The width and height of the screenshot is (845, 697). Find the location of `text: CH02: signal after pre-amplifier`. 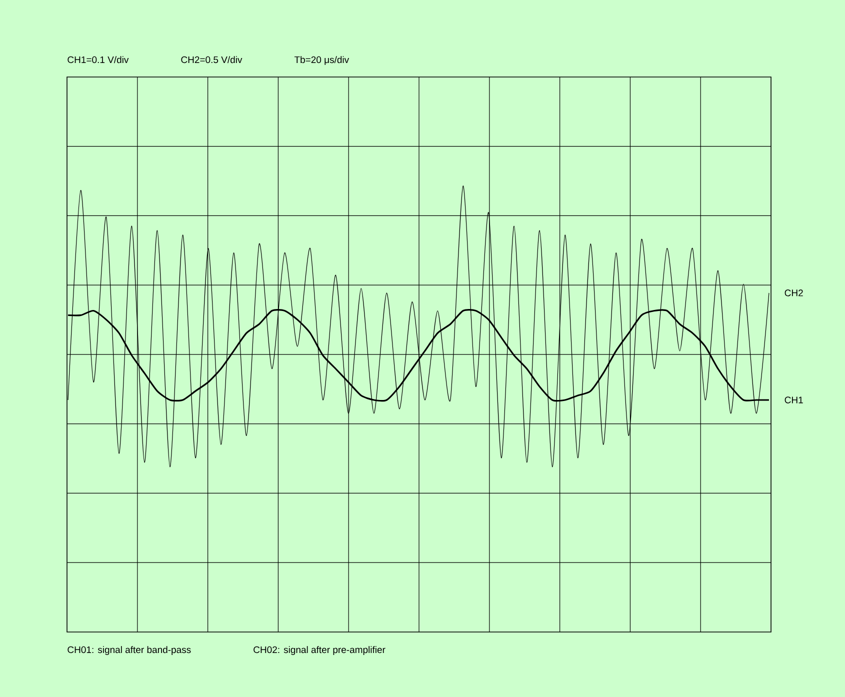

text: CH02: signal after pre-amplifier is located at coordinates (320, 650).